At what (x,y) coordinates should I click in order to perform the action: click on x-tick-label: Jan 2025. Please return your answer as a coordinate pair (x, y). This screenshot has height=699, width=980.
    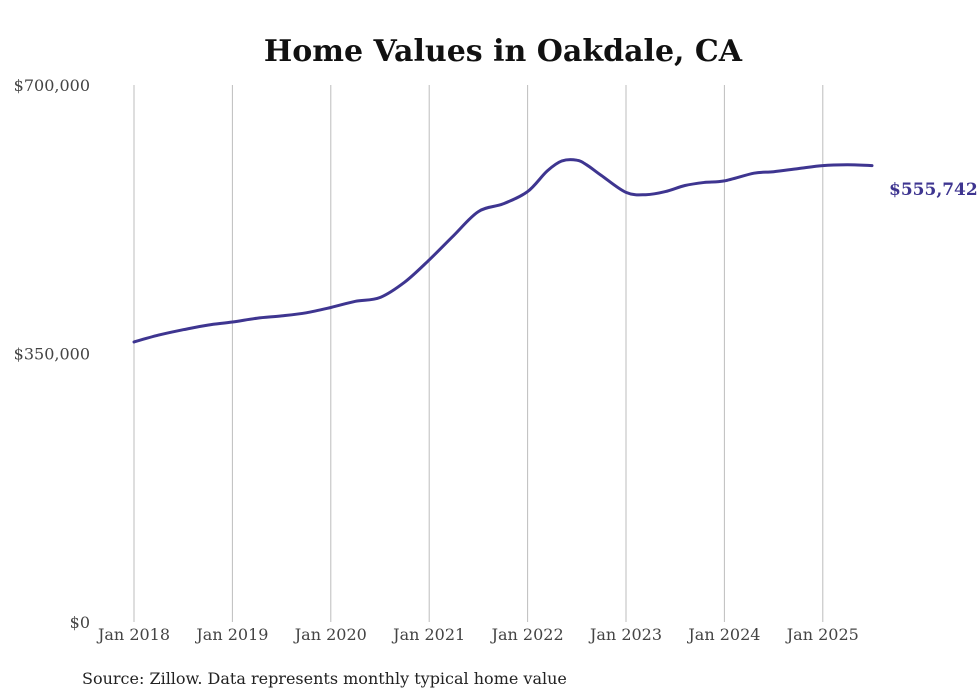
    Looking at the image, I should click on (822, 634).